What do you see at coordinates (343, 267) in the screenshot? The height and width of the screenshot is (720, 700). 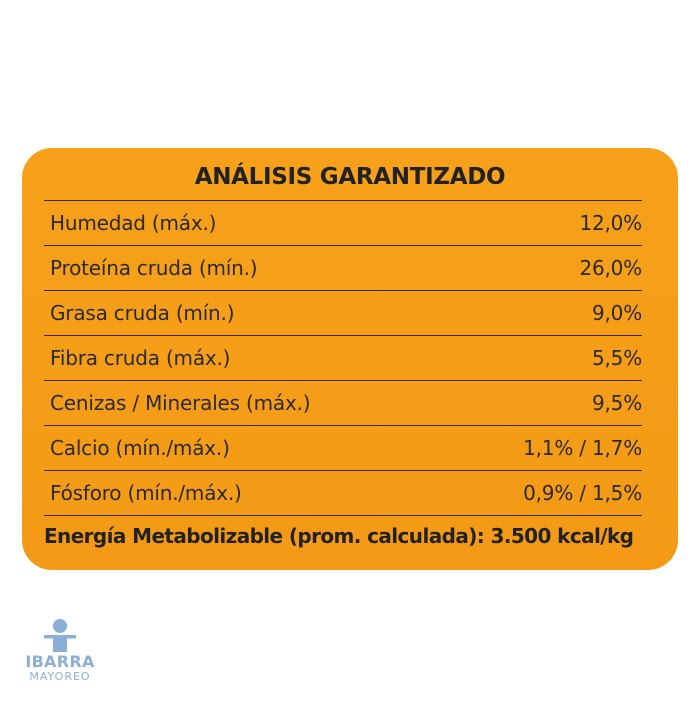 I see `table-row: Proteína cruda (mín.) 26,0%` at bounding box center [343, 267].